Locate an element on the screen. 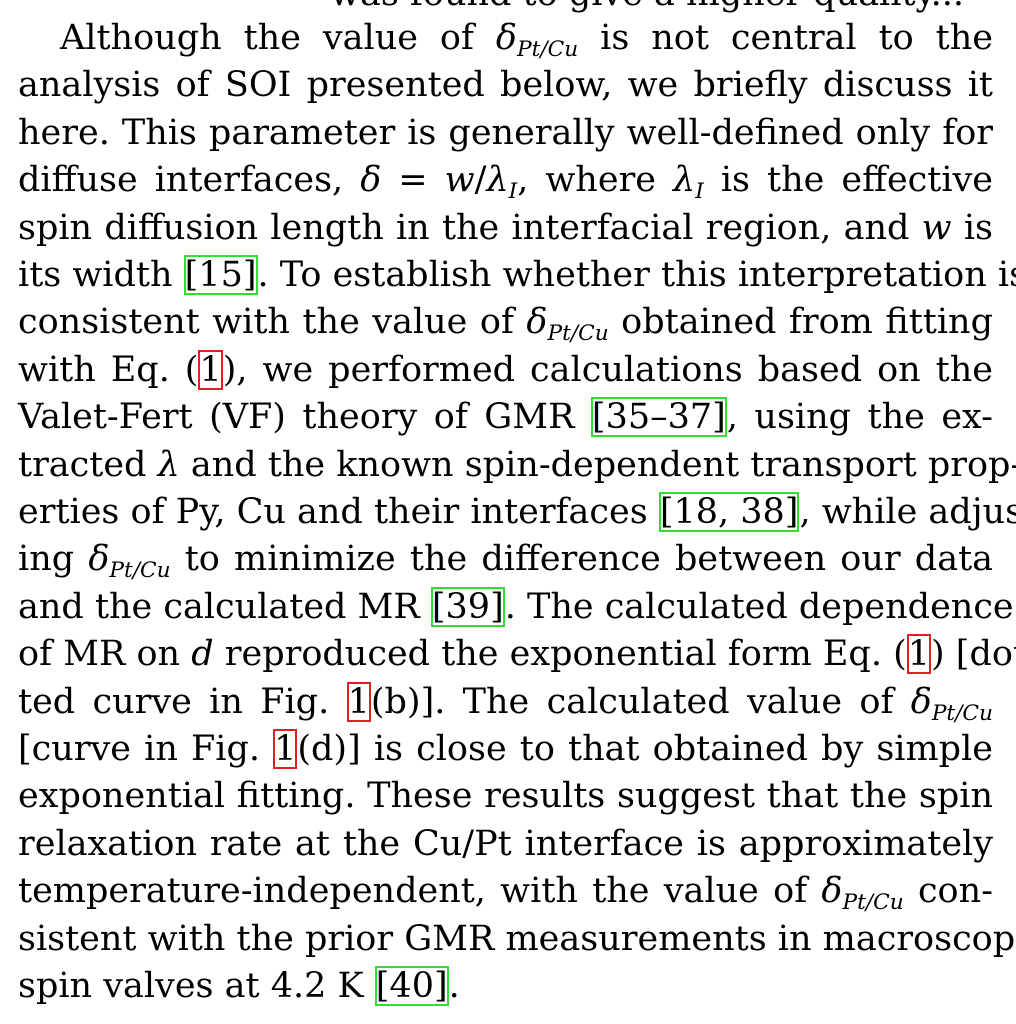 The height and width of the screenshot is (1024, 1016). citation-link: [15] is located at coordinates (220, 275).